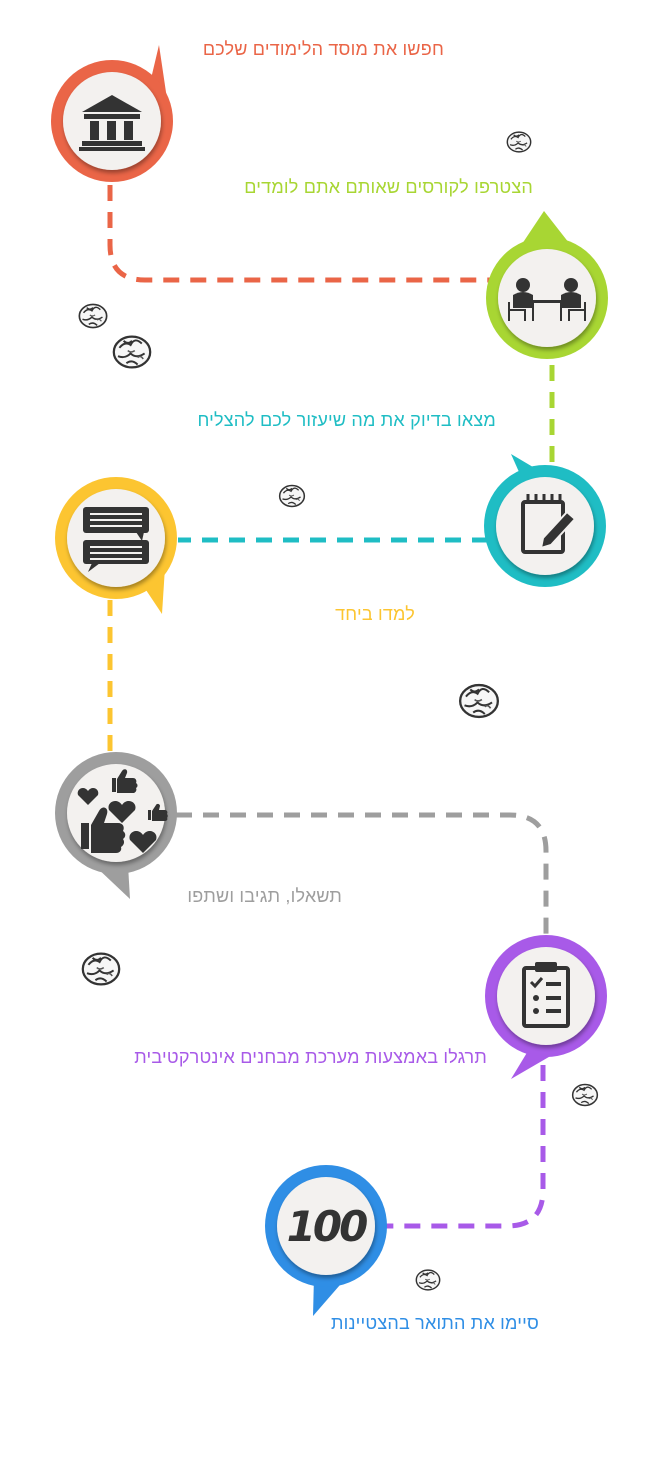 The height and width of the screenshot is (1464, 650). I want to click on step-1-label: חפשו את מוסד הלימודים שלכם, so click(323, 49).